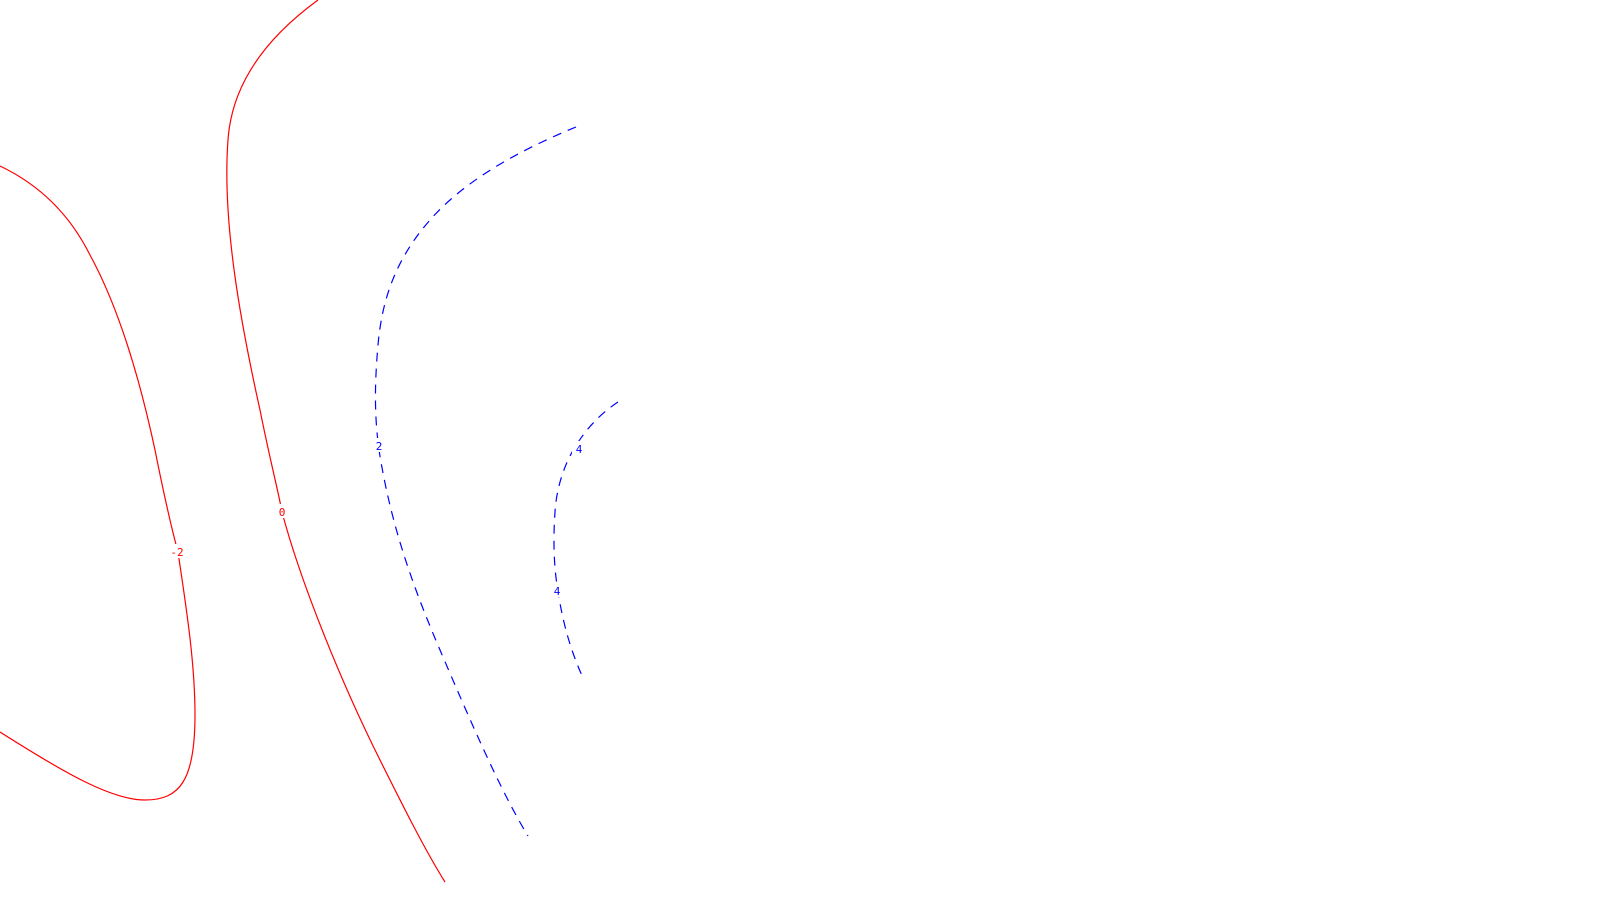  I want to click on contour-level-2: 2, so click(474, 481).